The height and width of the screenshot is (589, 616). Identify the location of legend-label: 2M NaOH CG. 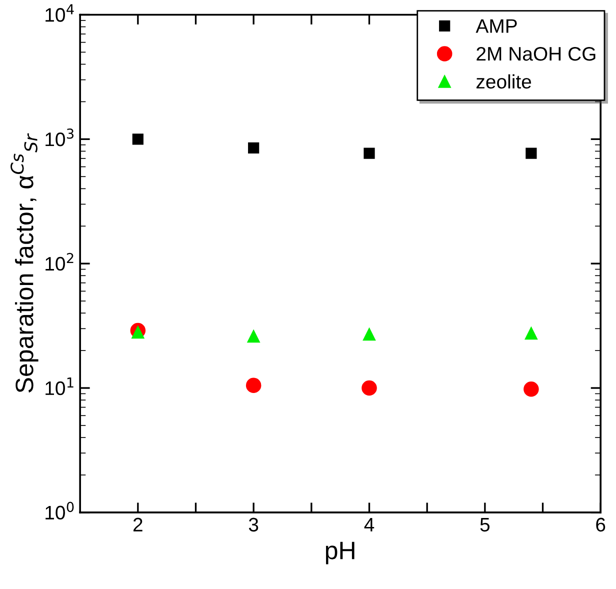
(536, 53).